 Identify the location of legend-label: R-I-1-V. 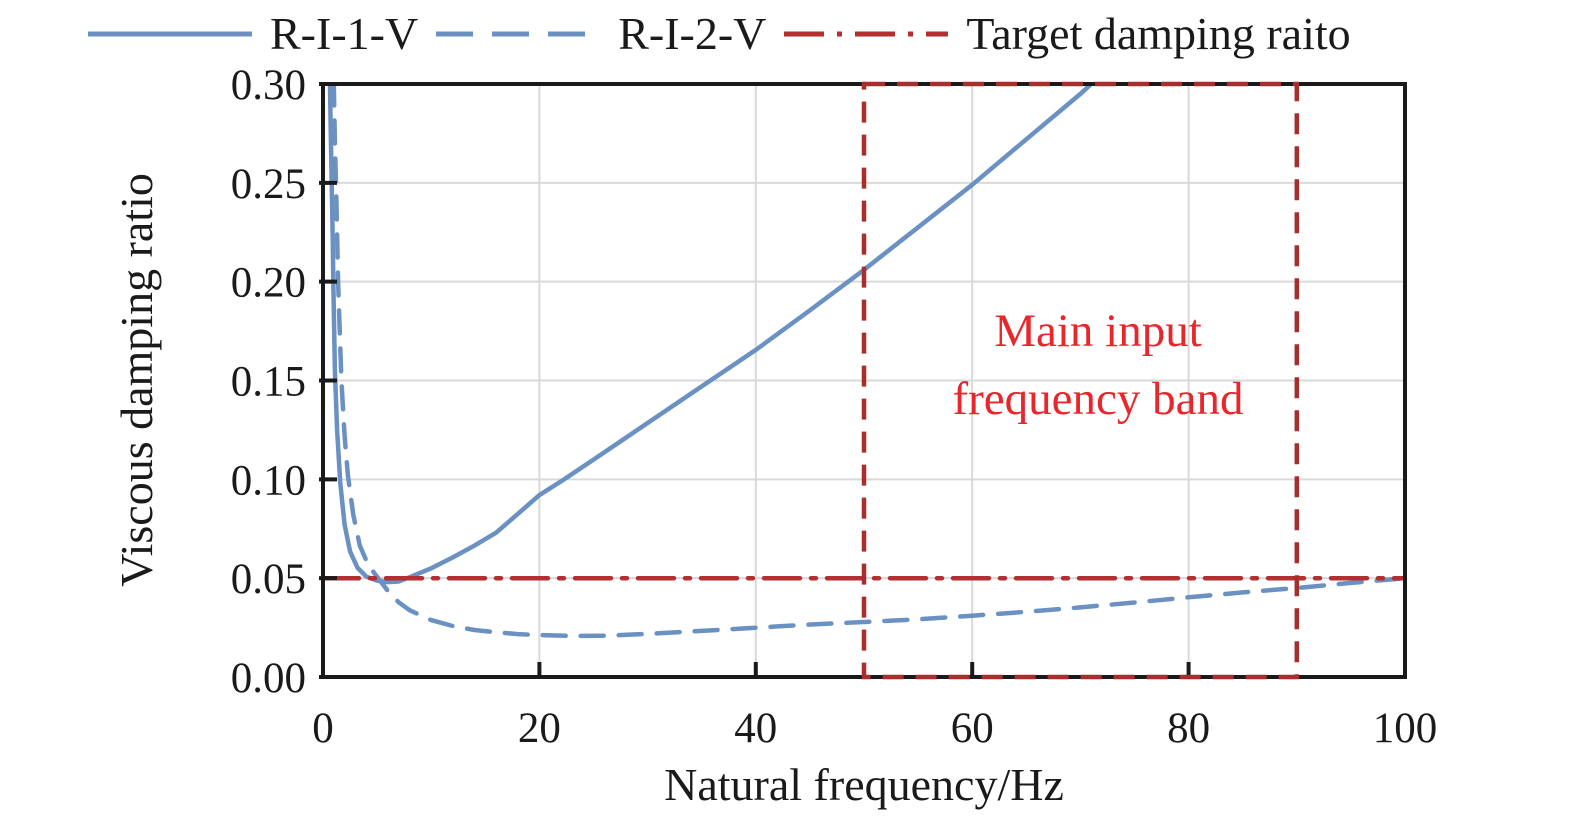
(344, 33).